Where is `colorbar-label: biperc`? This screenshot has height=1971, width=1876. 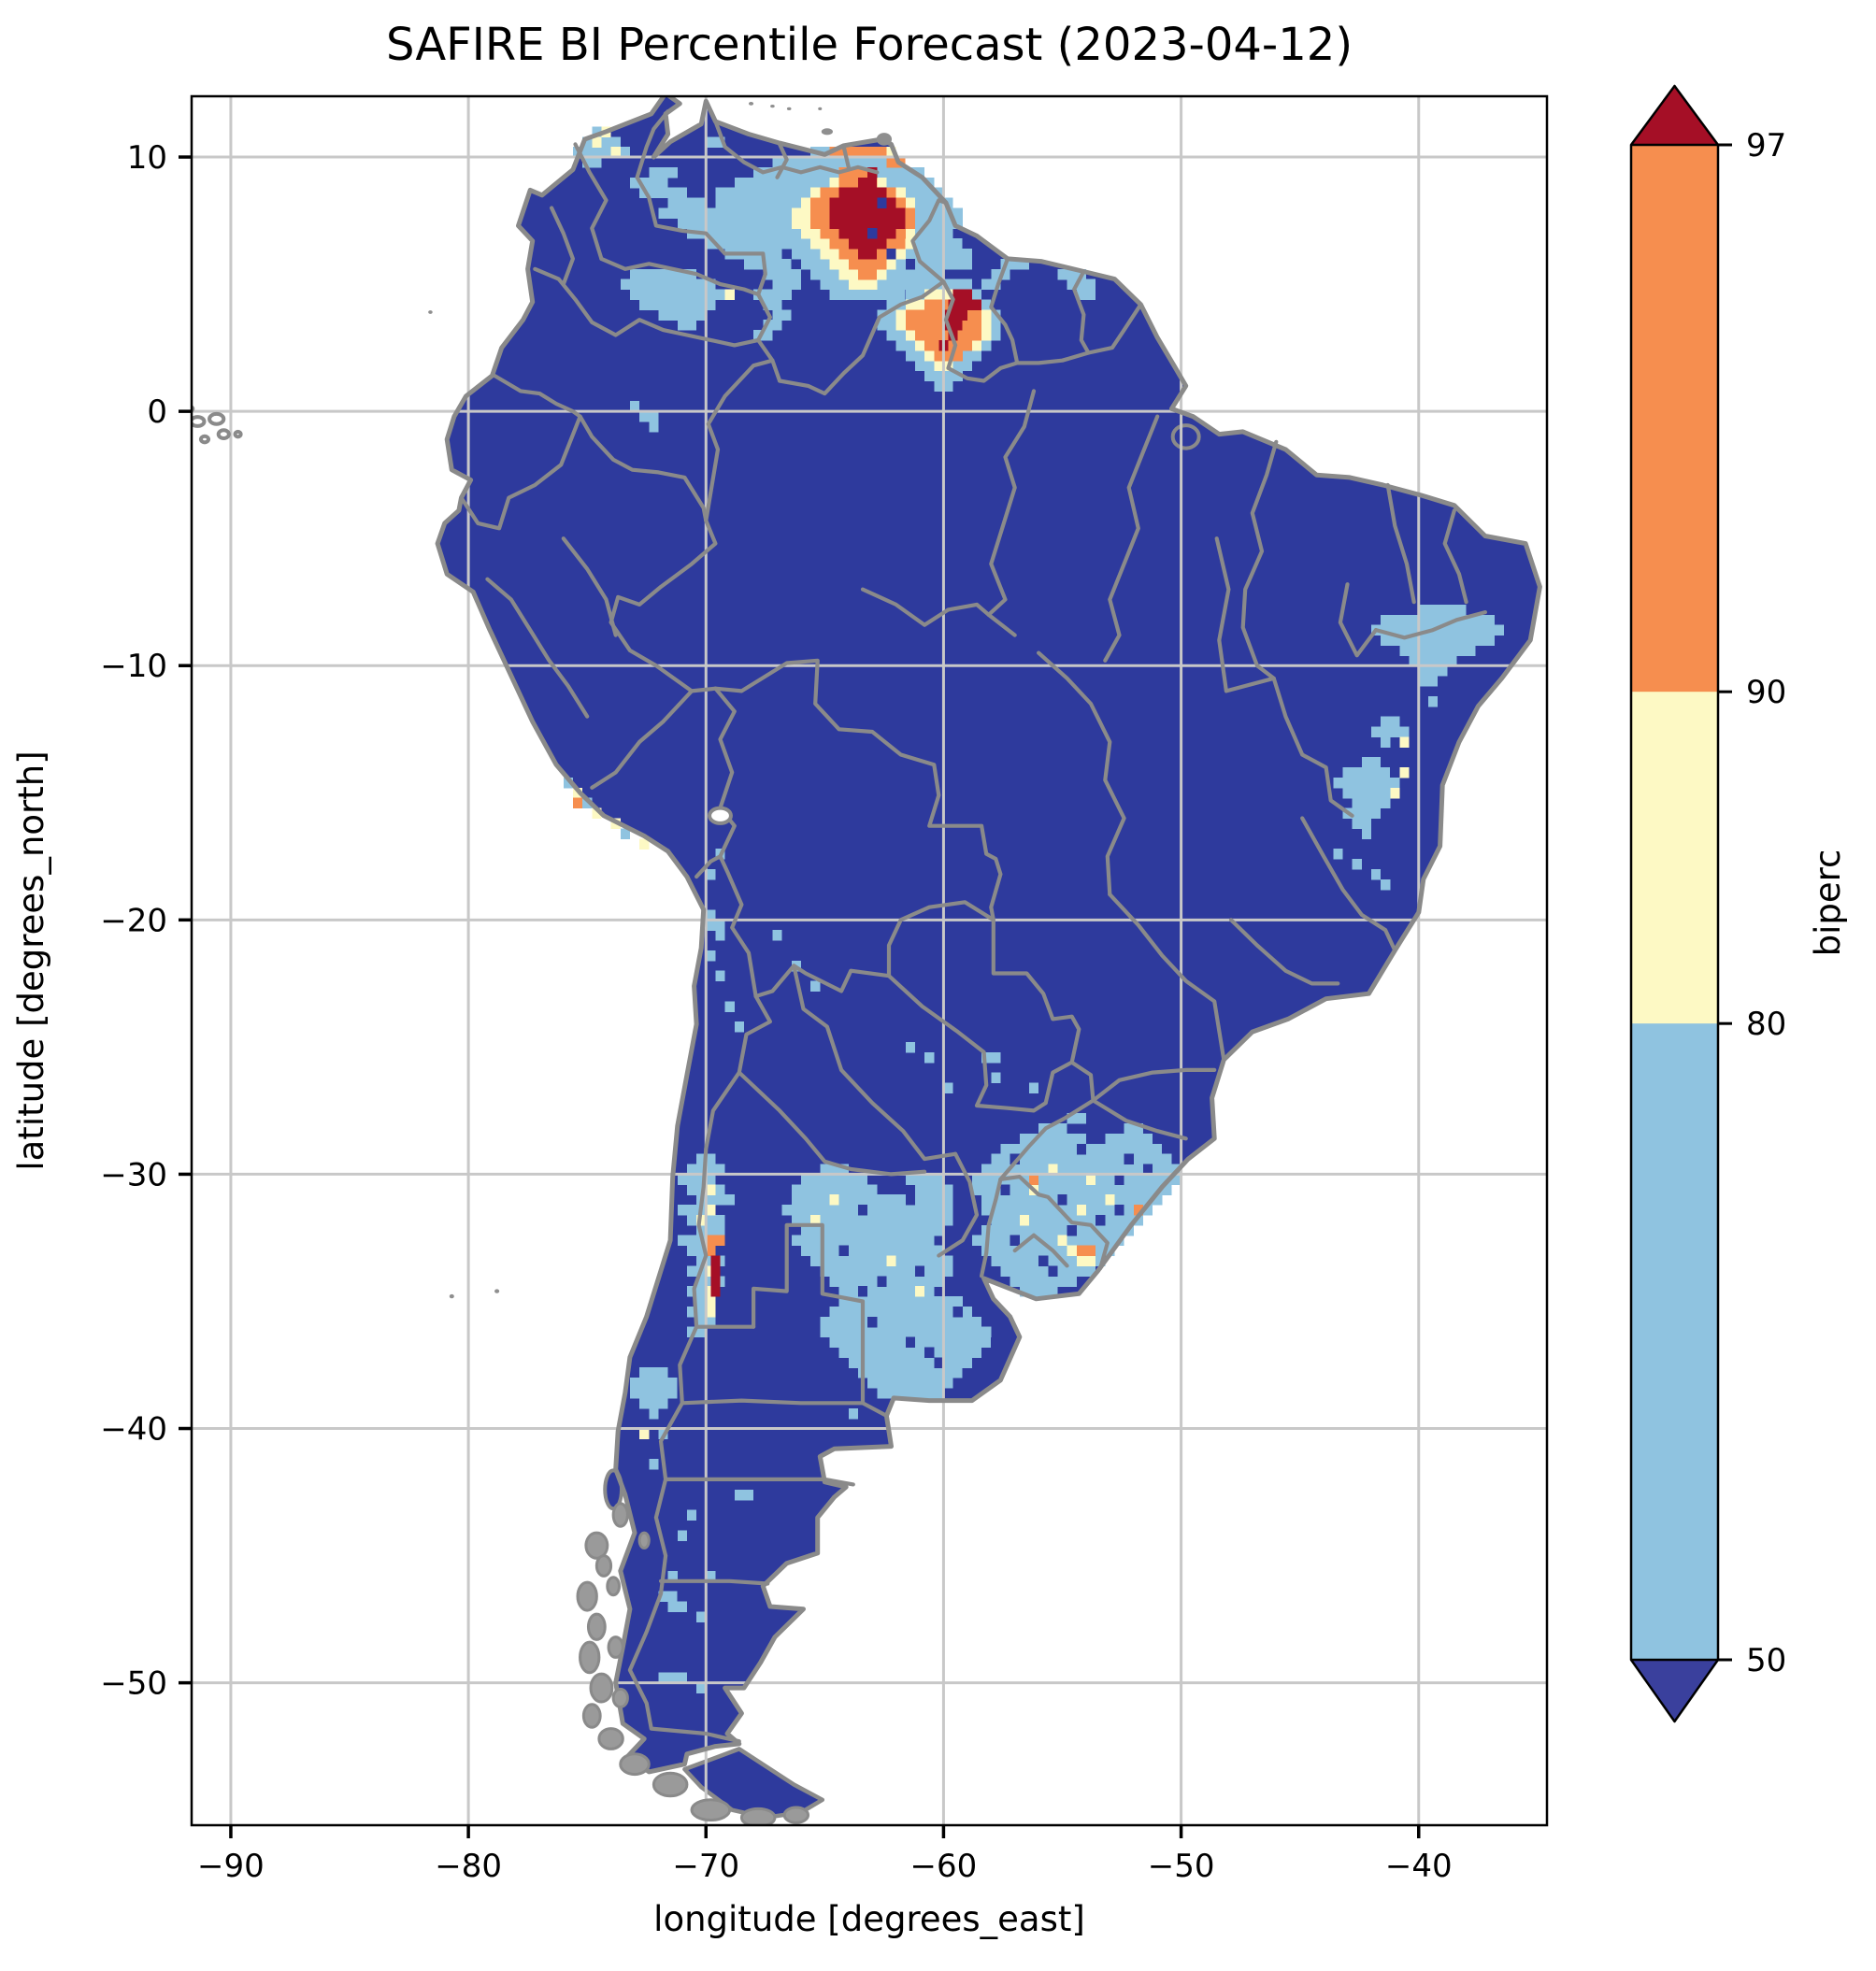 colorbar-label: biperc is located at coordinates (1828, 903).